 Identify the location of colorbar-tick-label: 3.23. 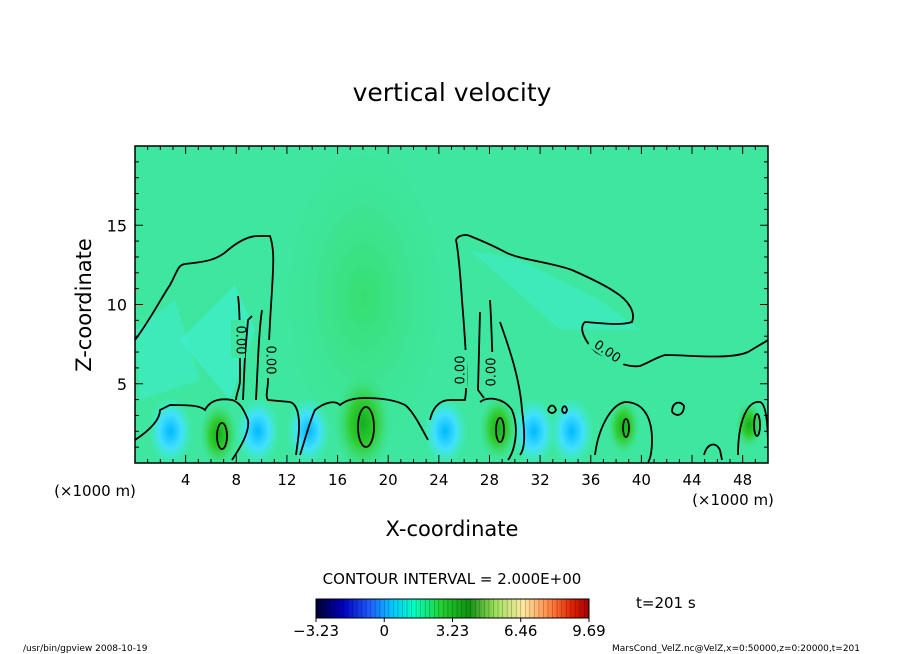
(452, 631).